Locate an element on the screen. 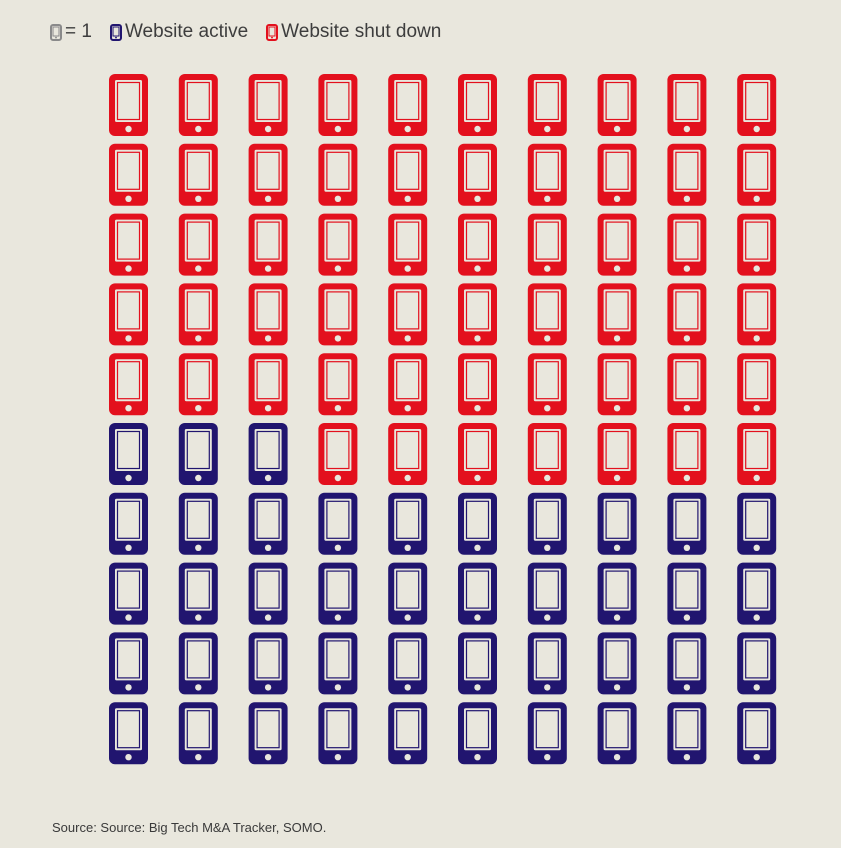  legend-item-shut-down: Website shut down is located at coordinates (353, 32).